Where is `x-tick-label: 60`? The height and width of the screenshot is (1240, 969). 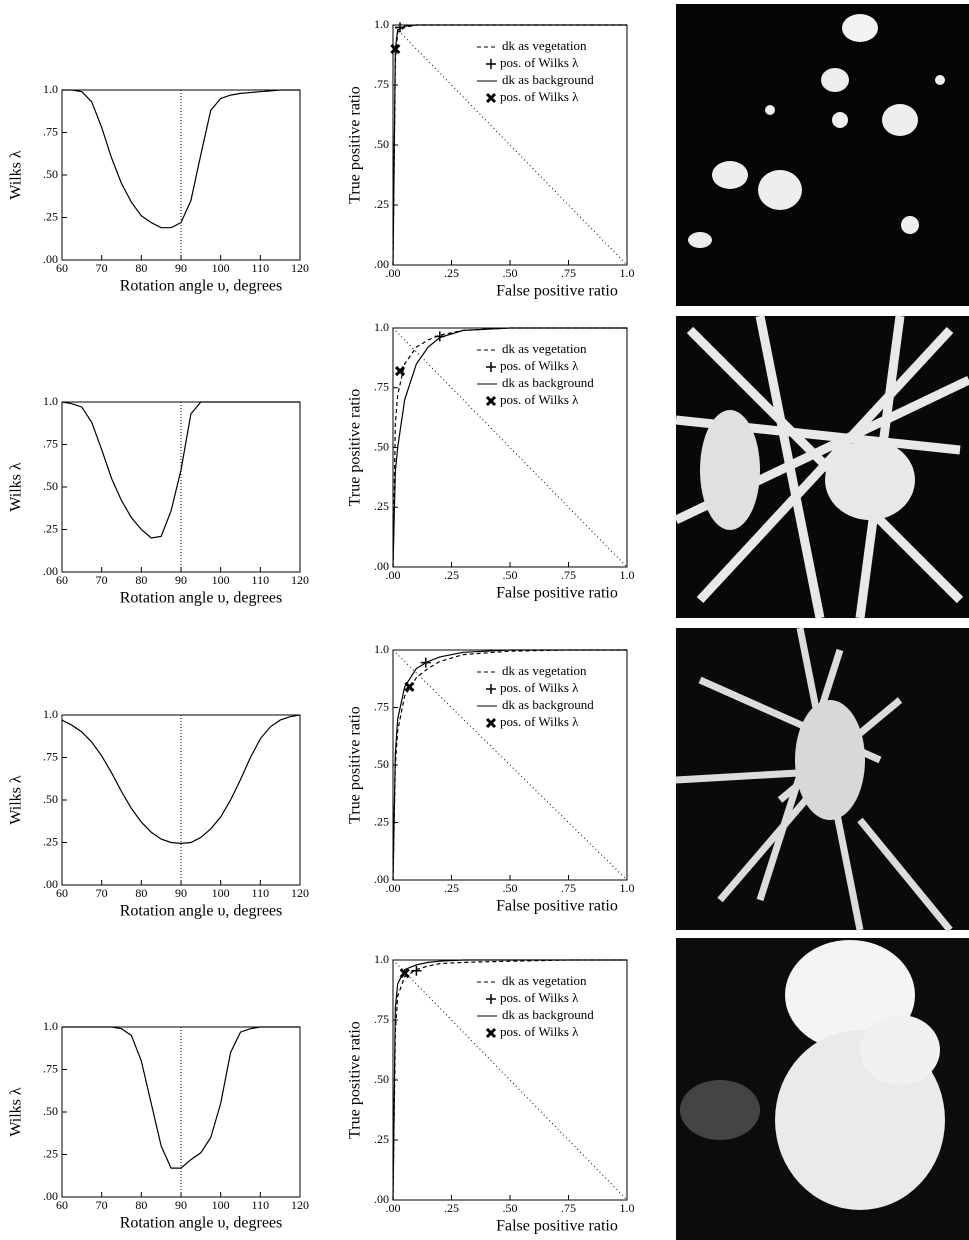 x-tick-label: 60 is located at coordinates (62, 268).